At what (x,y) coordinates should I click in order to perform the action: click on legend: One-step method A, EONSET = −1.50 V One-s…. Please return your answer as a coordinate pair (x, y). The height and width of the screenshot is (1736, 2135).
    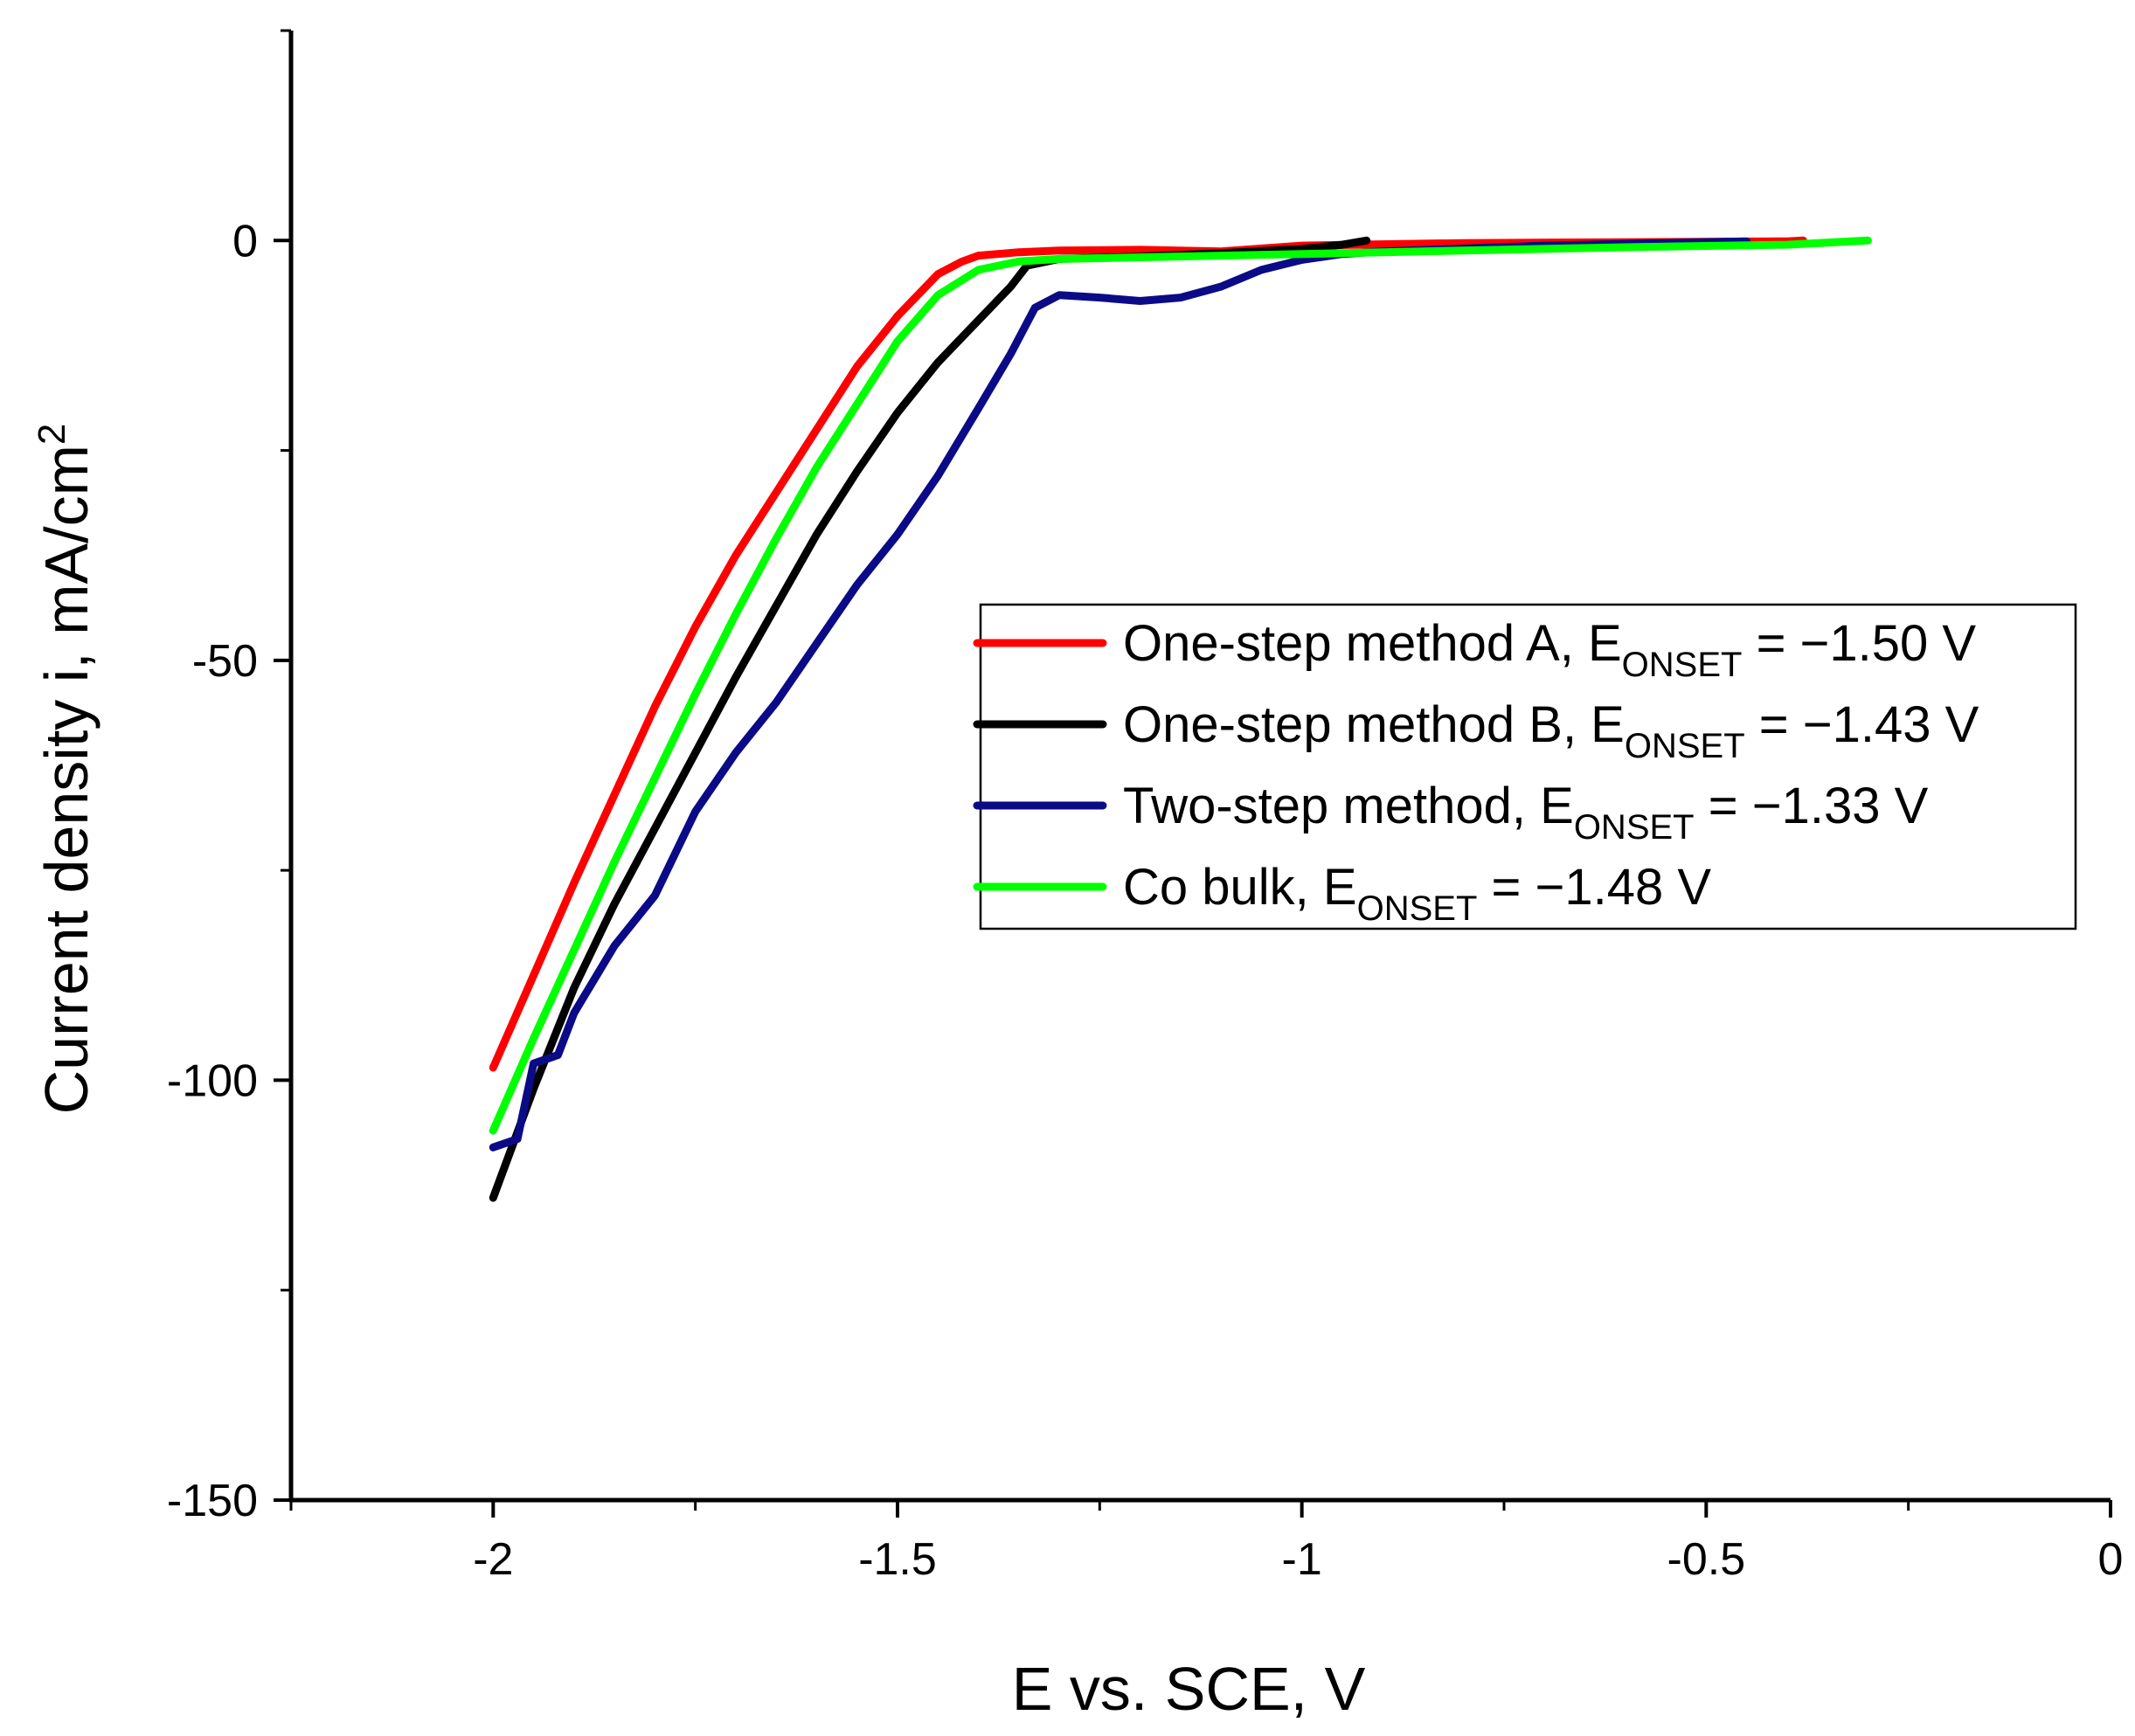
    Looking at the image, I should click on (1525, 767).